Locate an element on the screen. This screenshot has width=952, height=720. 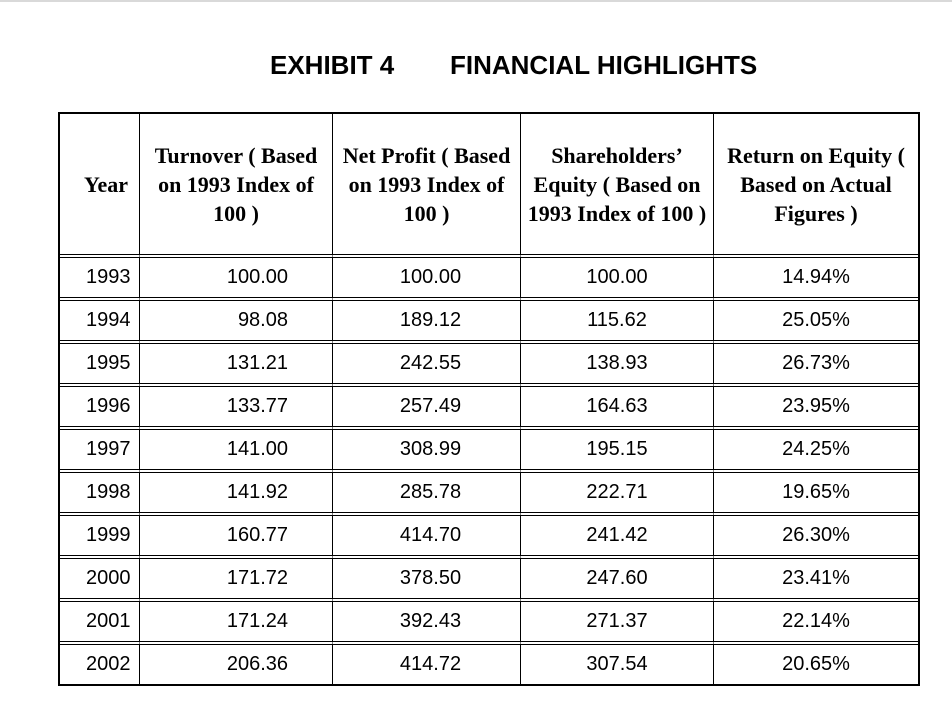
cell-roe: 26.73% is located at coordinates (816, 365).